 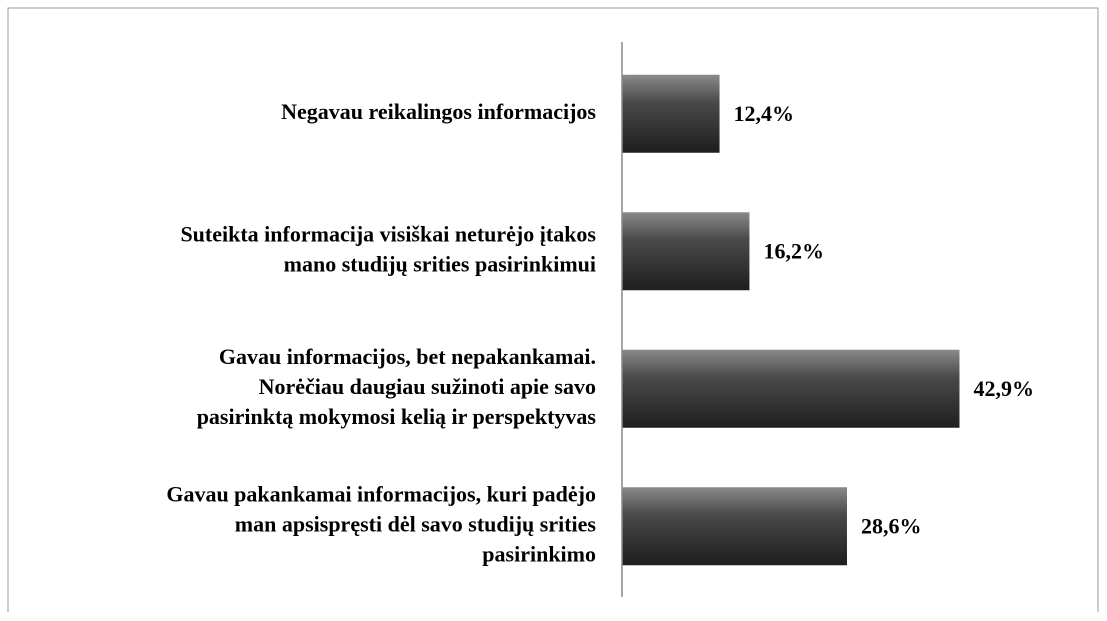 What do you see at coordinates (1003, 388) in the screenshot?
I see `value-label: 42,9%` at bounding box center [1003, 388].